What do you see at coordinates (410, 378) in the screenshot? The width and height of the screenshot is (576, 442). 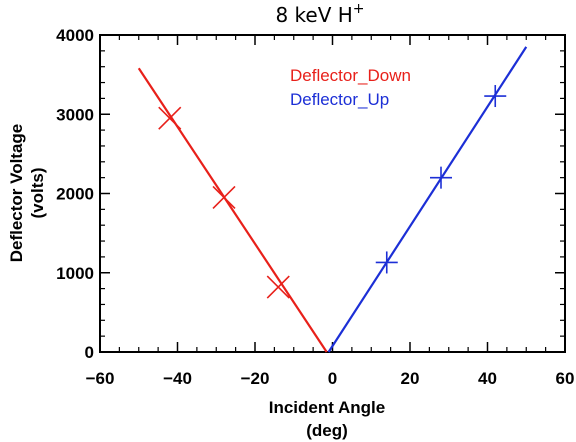 I see `x-tick-label: 20` at bounding box center [410, 378].